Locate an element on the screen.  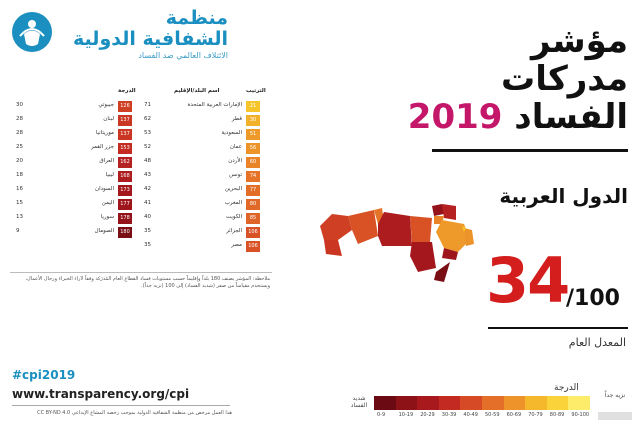
rank-chip: 77 is located at coordinates (253, 190).